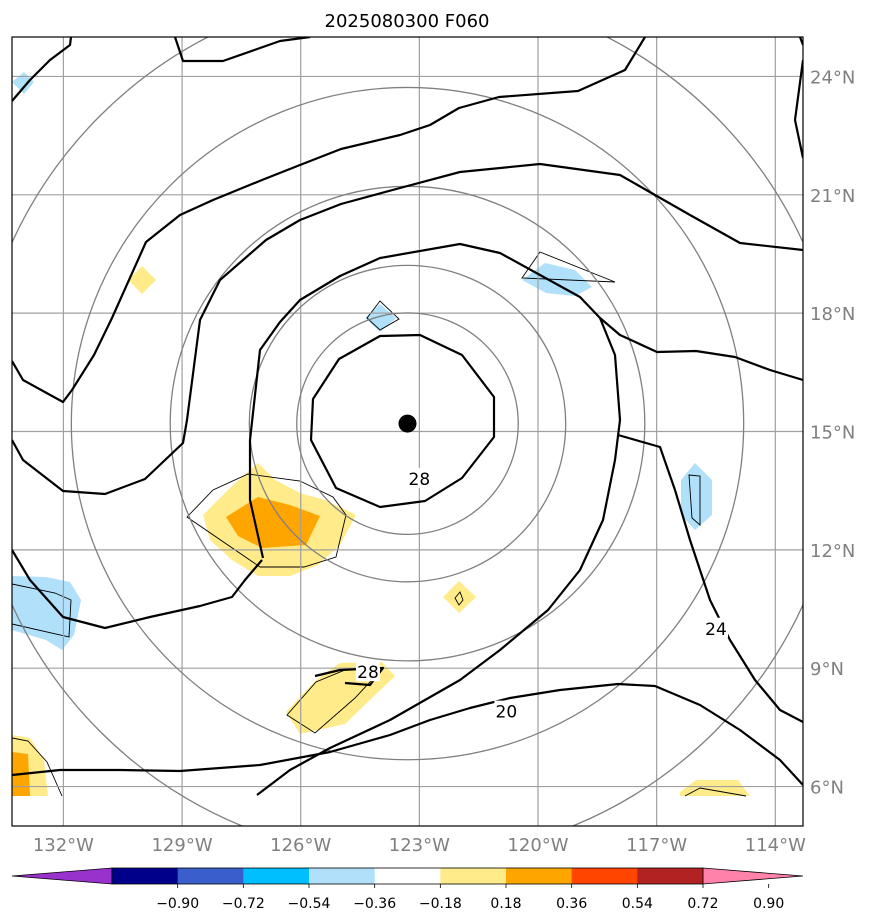 This screenshot has width=873, height=924. What do you see at coordinates (656, 845) in the screenshot?
I see `lon-tick-label: 117°W` at bounding box center [656, 845].